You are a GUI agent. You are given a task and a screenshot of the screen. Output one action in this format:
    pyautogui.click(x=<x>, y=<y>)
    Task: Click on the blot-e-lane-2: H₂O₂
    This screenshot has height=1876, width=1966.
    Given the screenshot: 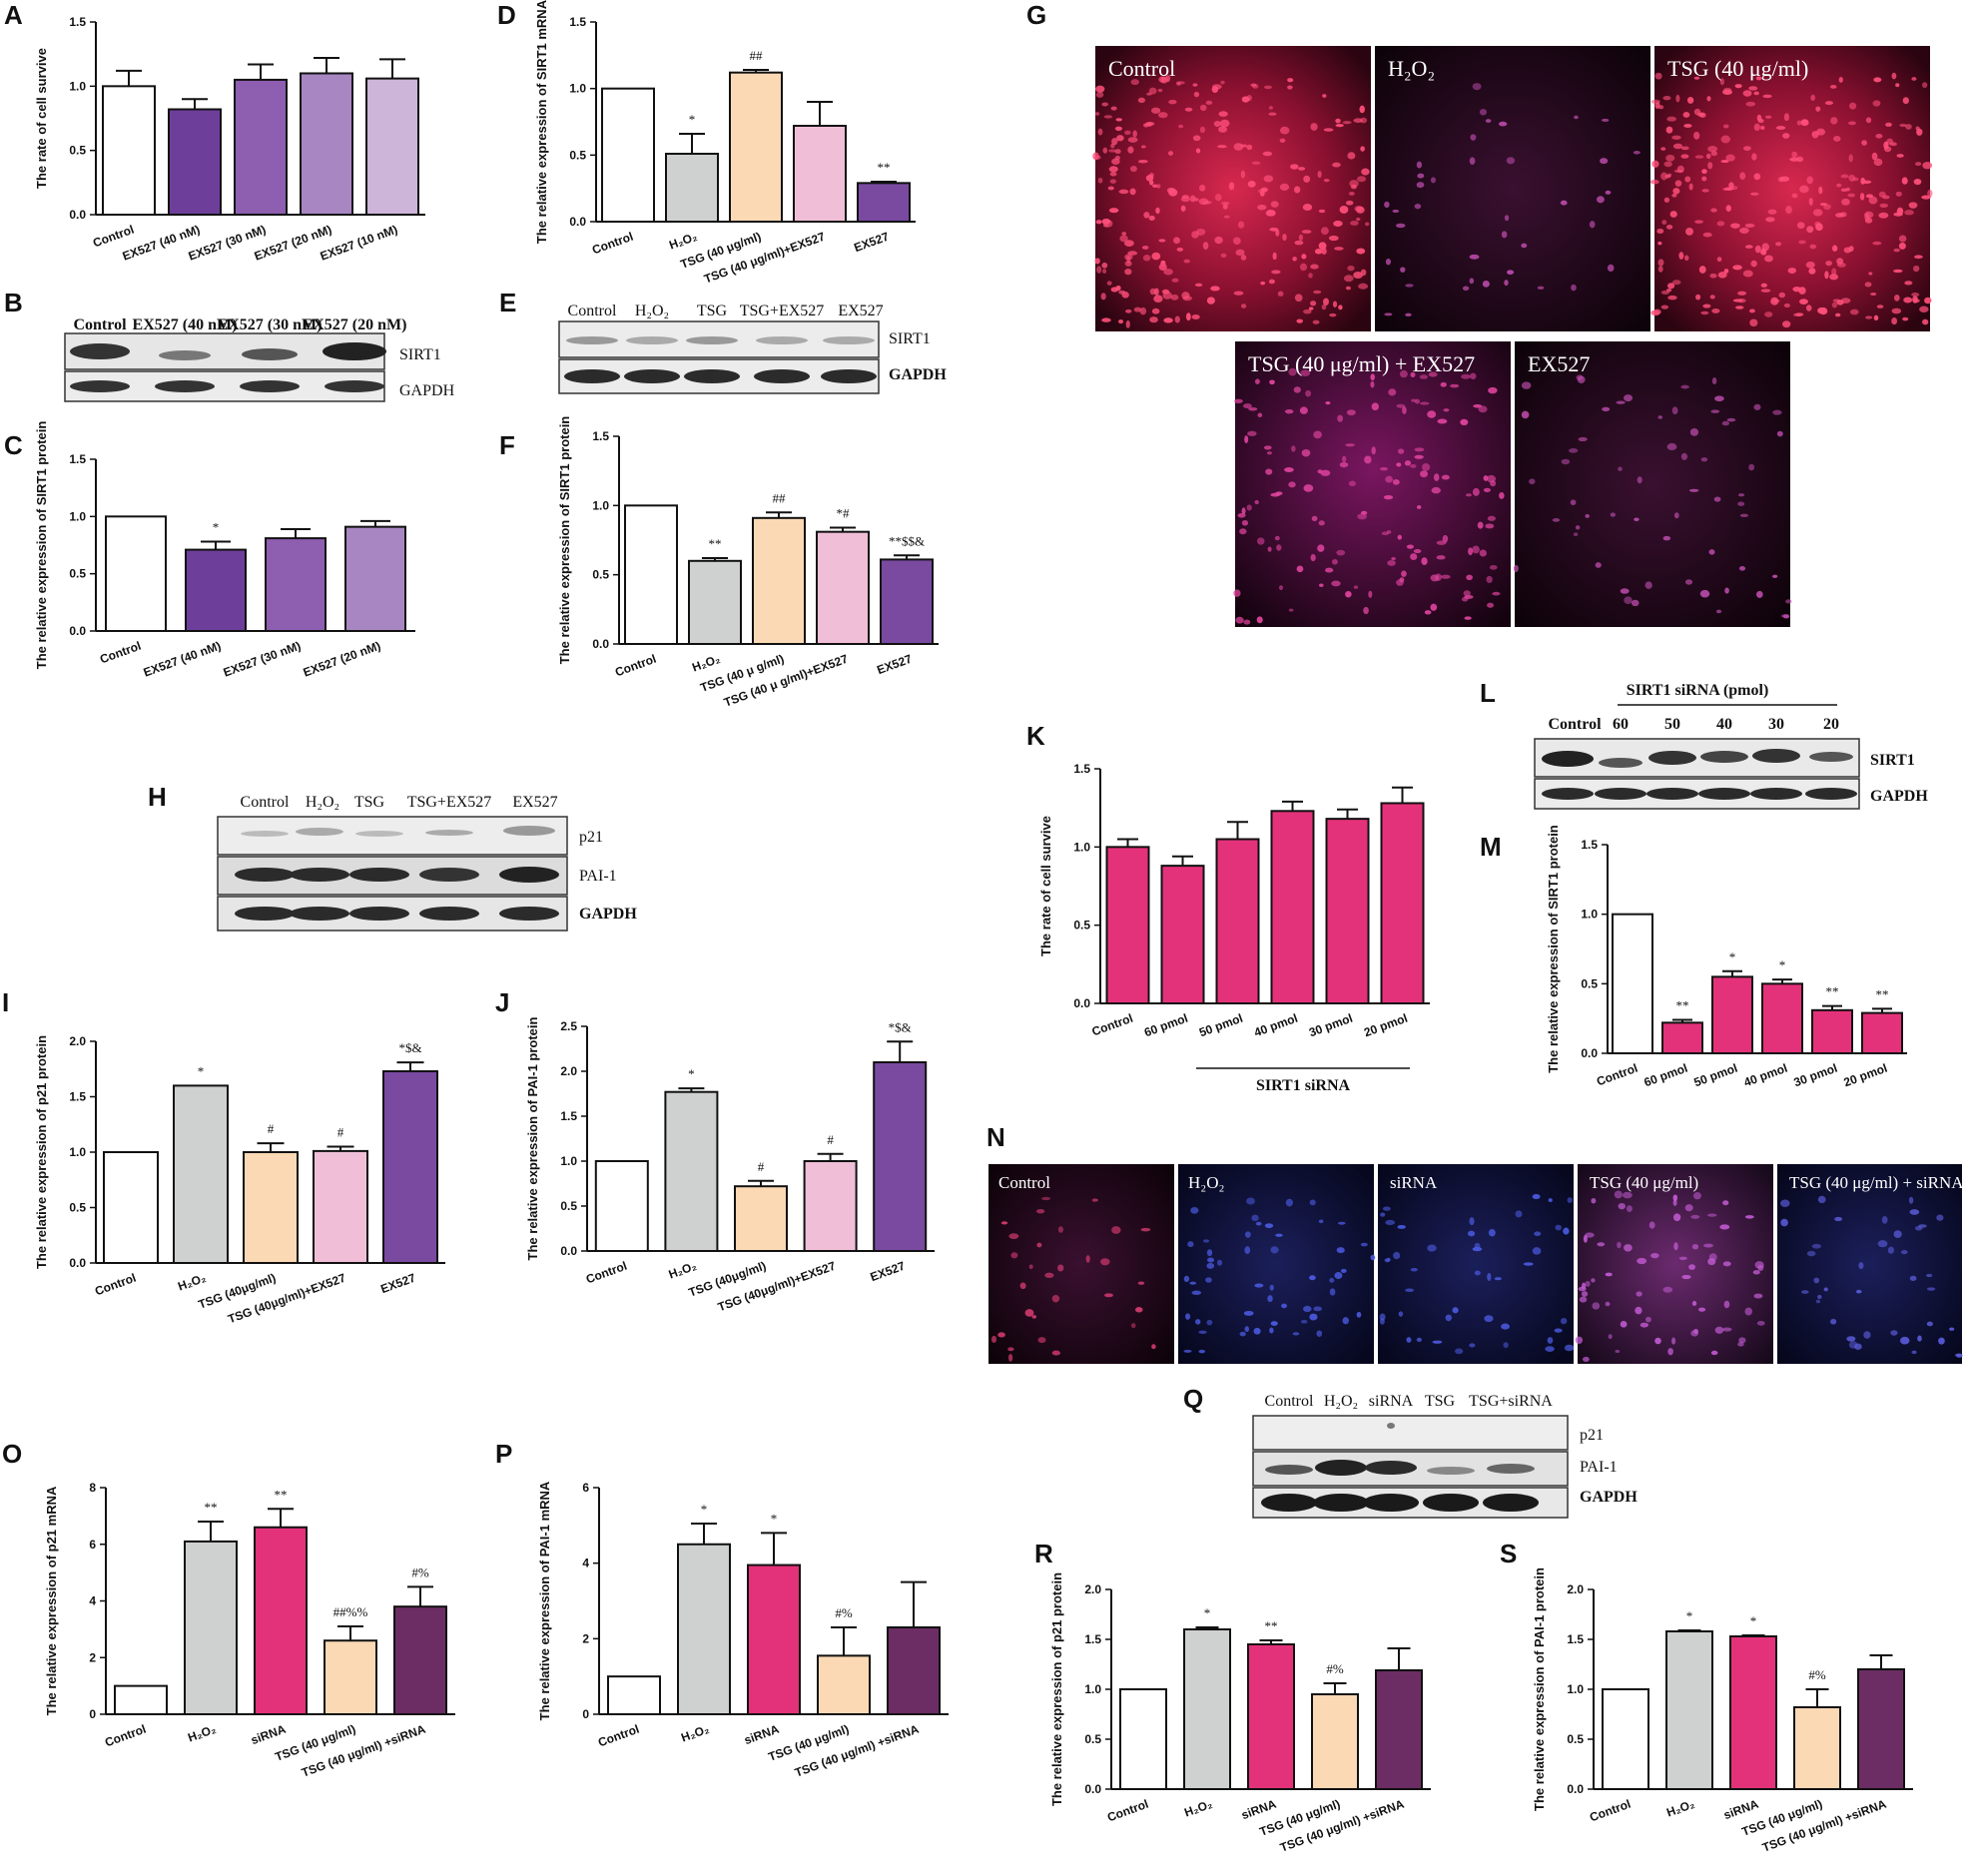 What is the action you would take?
    pyautogui.click(x=652, y=311)
    